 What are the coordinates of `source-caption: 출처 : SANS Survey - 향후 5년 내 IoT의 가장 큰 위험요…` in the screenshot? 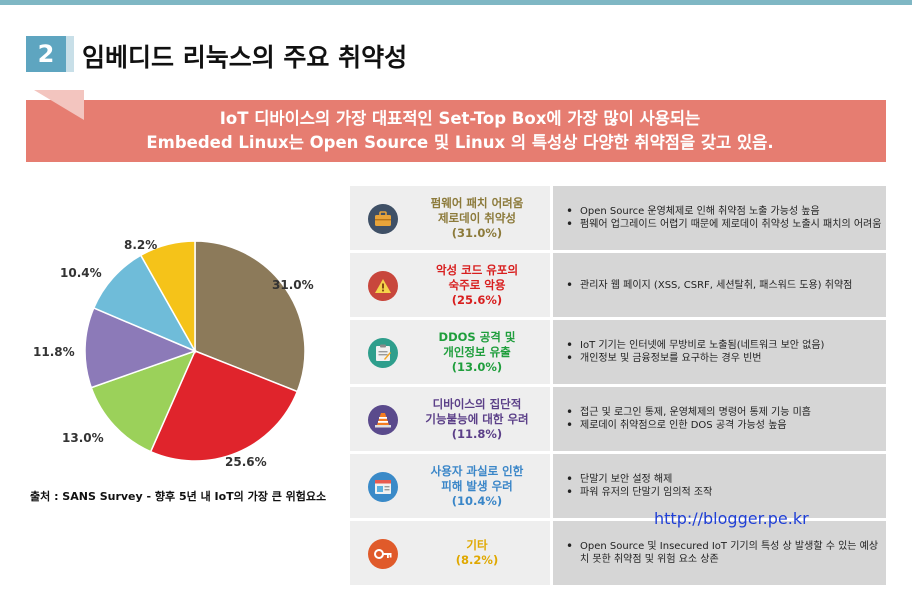 It's located at (178, 496).